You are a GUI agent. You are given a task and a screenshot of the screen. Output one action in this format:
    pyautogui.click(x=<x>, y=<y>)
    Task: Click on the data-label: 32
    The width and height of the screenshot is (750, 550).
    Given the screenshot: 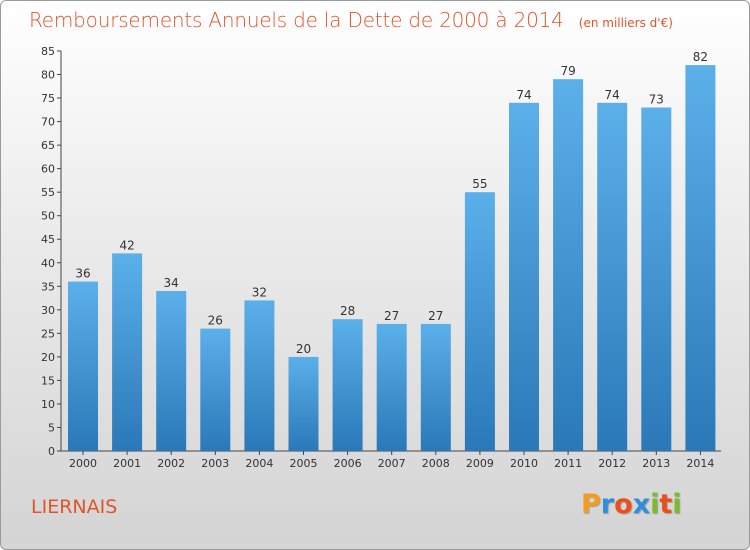 What is the action you would take?
    pyautogui.click(x=259, y=292)
    